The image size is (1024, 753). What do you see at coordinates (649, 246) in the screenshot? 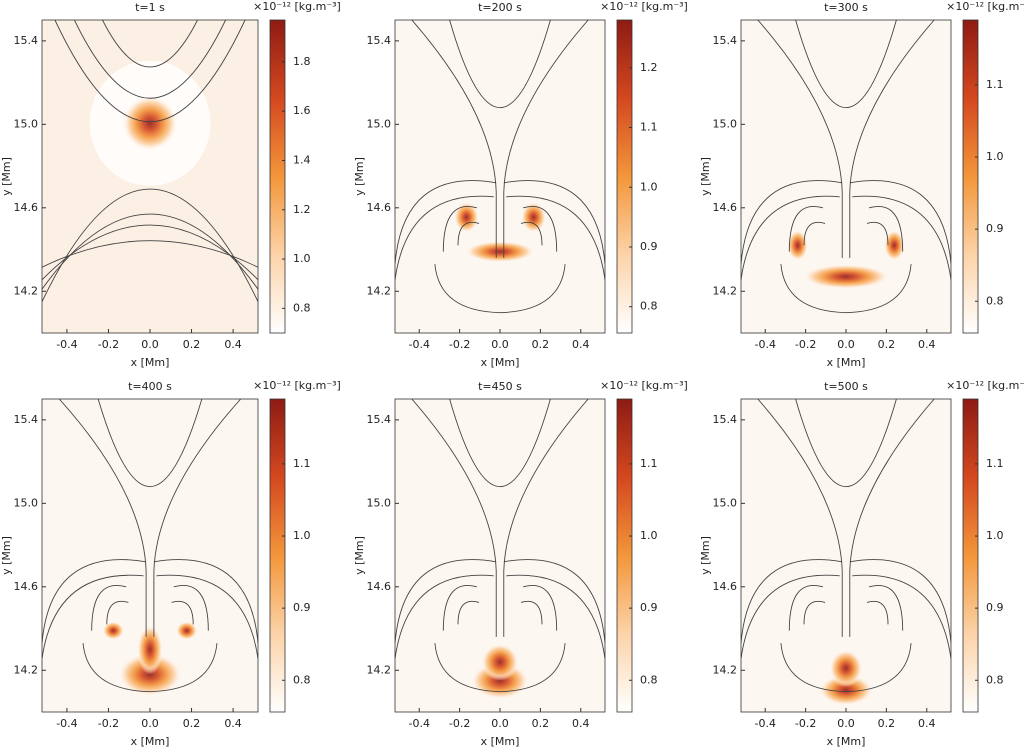
I see `colorbar-tick-label: 0.9` at bounding box center [649, 246].